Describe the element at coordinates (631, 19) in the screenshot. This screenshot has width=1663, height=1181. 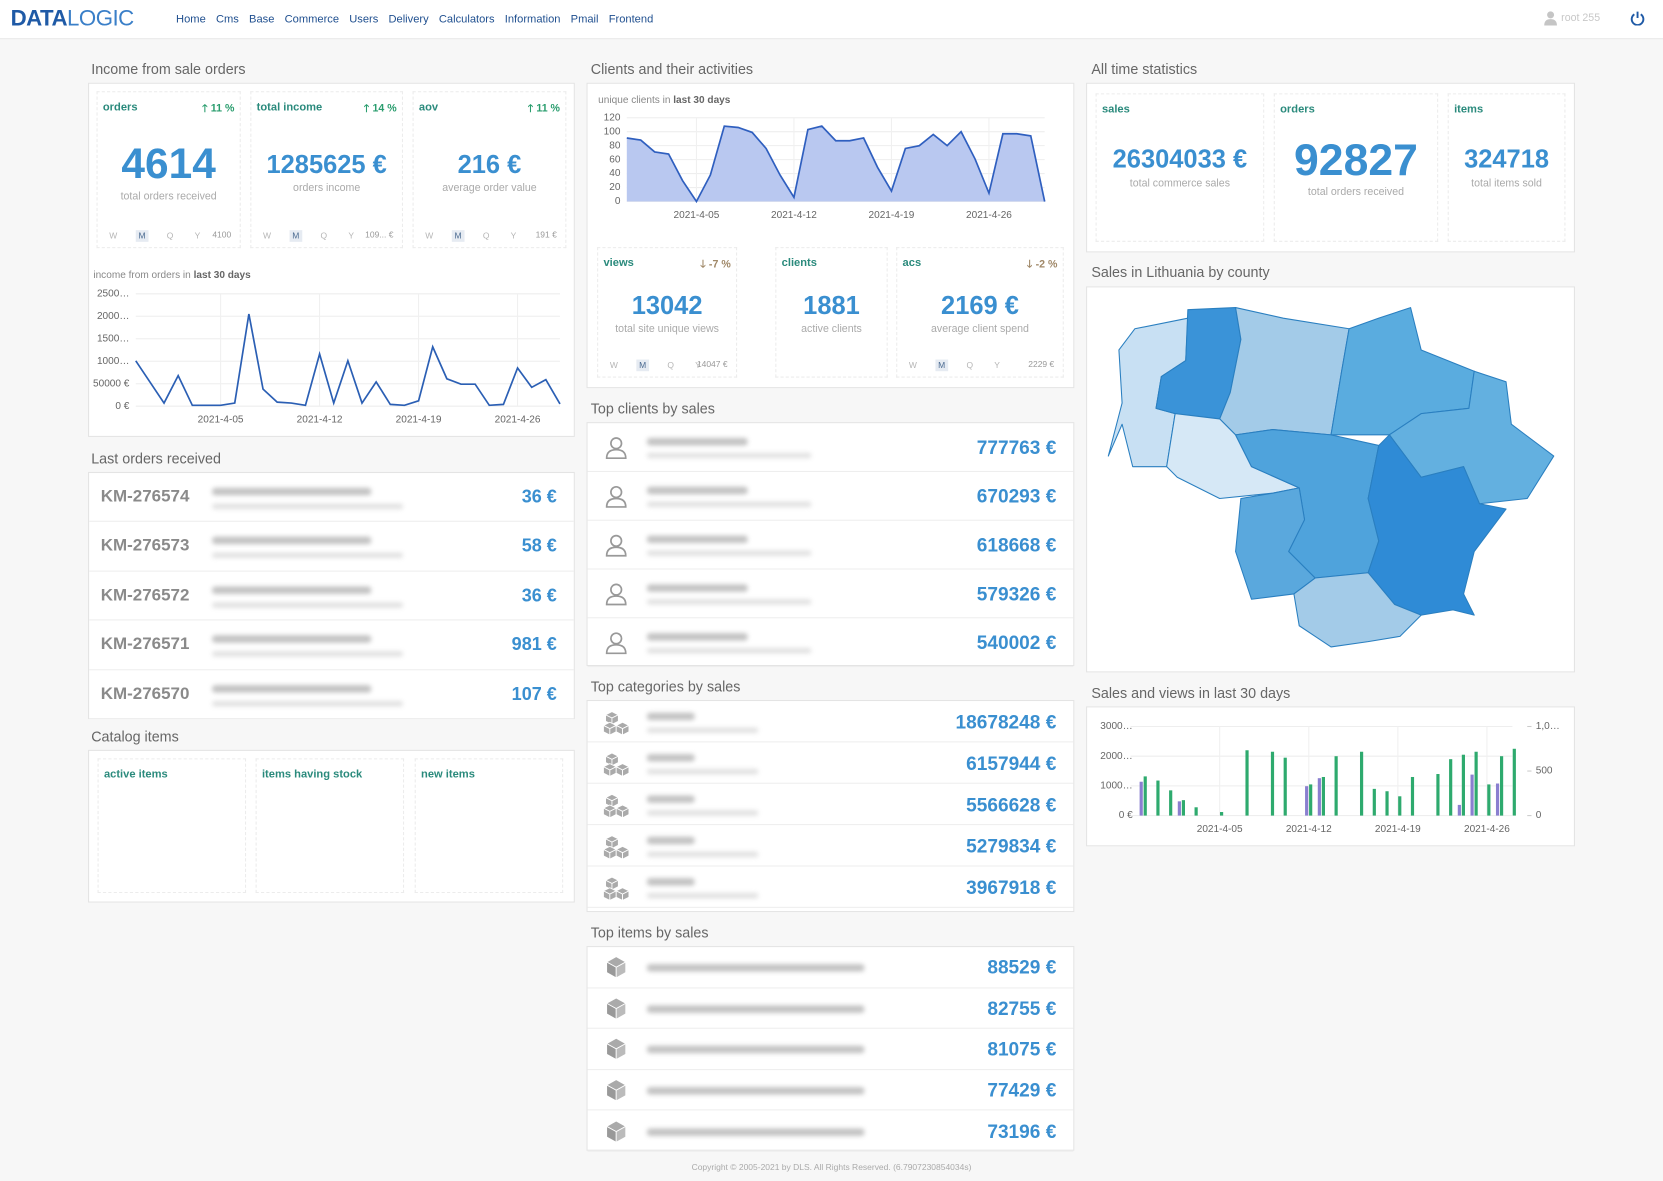
I see `nav-item: Frontend` at that location.